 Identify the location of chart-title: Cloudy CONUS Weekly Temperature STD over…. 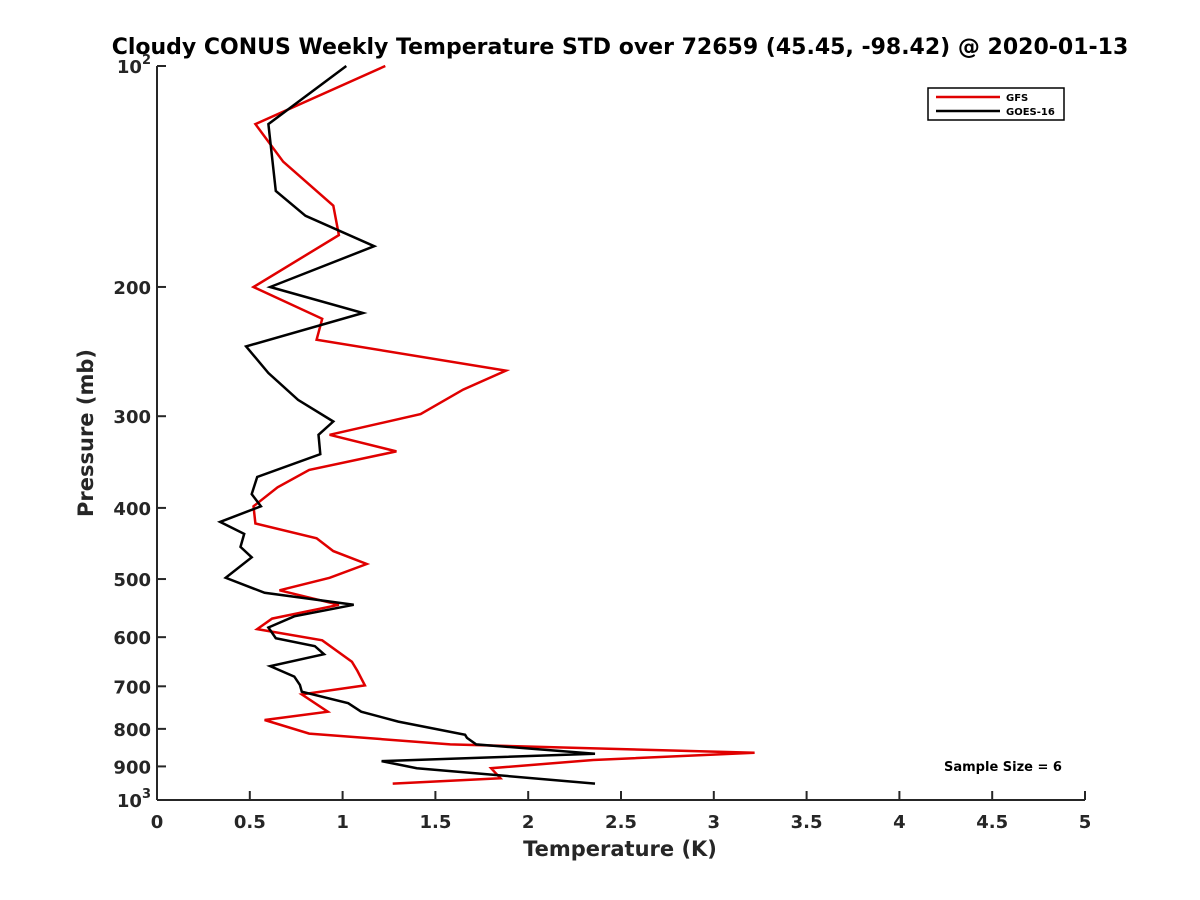
(620, 47).